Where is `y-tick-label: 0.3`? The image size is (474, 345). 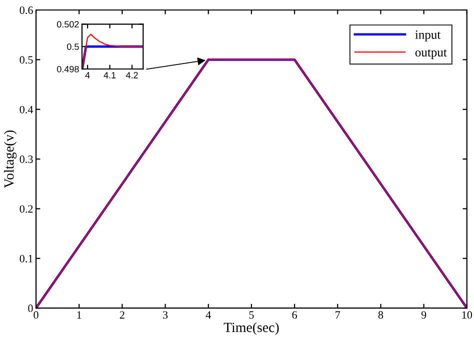
y-tick-label: 0.3 is located at coordinates (26, 160).